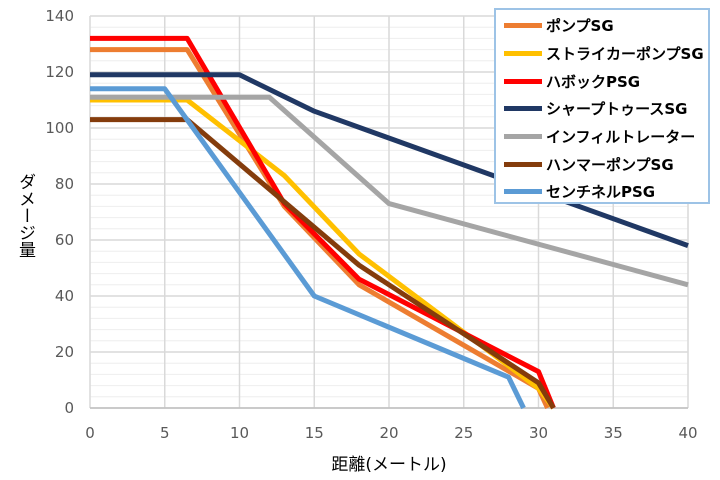 Image resolution: width=720 pixels, height=480 pixels. What do you see at coordinates (601, 192) in the screenshot?
I see `legend-label: センチネルPSG` at bounding box center [601, 192].